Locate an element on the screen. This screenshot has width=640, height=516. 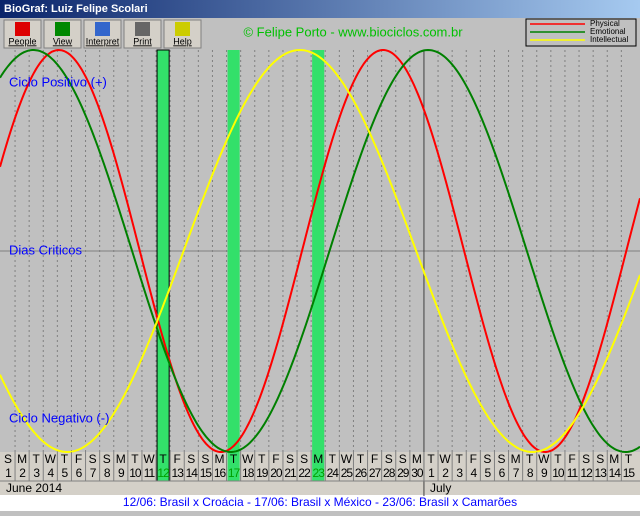
button-label: Interpret is located at coordinates (103, 41).